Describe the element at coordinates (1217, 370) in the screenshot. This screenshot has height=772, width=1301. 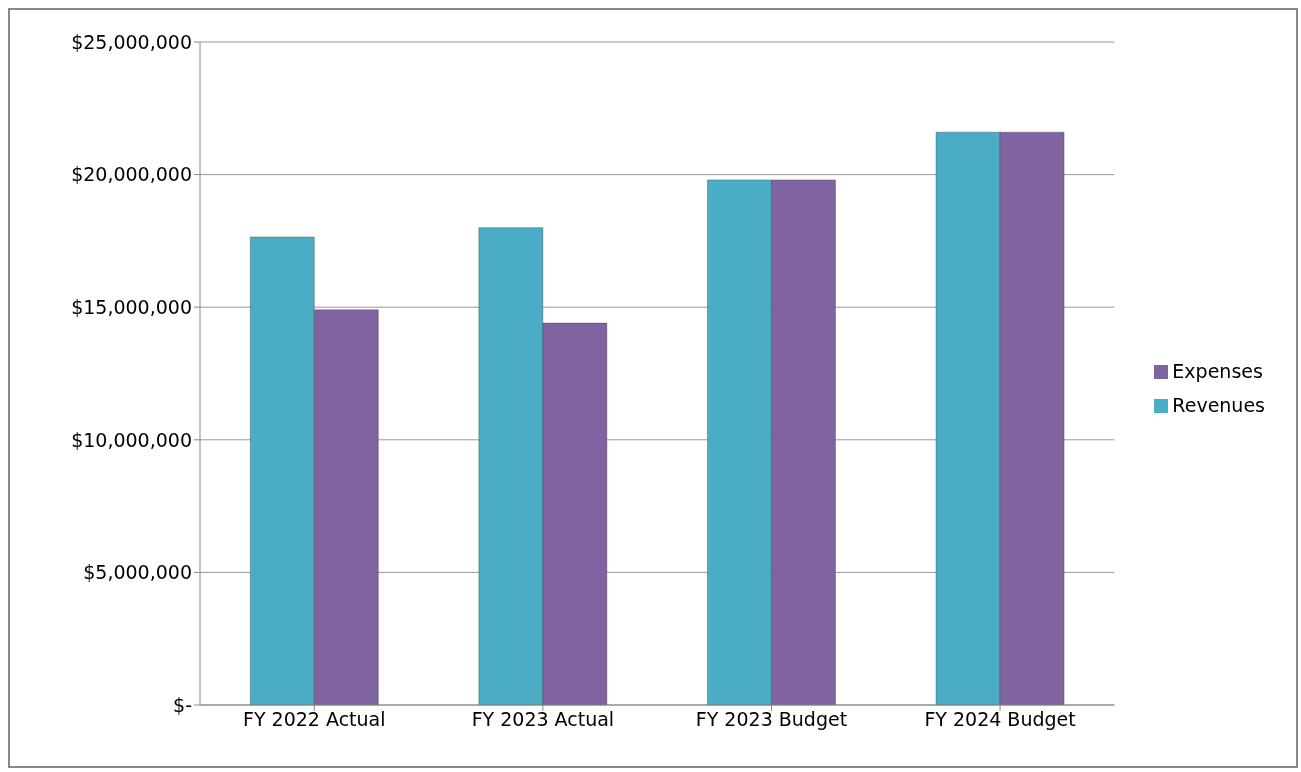
I see `legend-label: Expenses` at that location.